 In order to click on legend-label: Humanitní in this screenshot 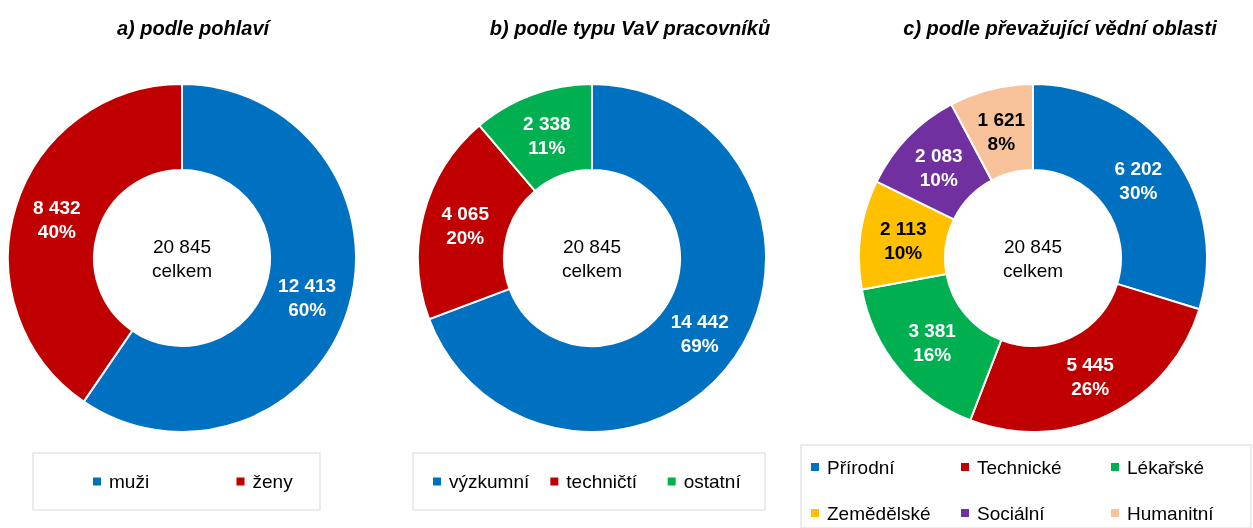, I will do `click(1171, 513)`.